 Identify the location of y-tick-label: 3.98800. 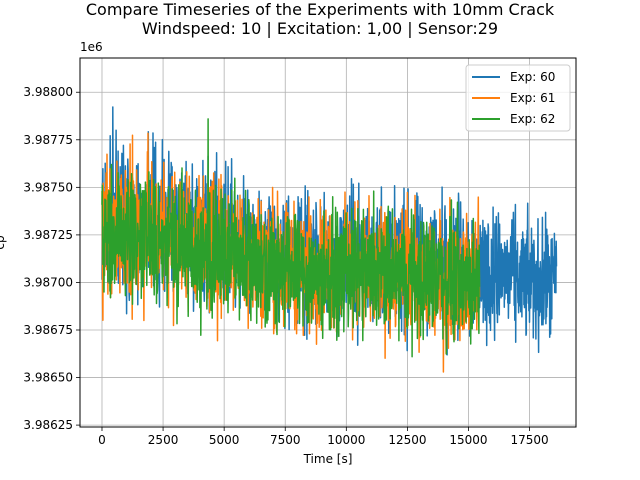
(48, 92).